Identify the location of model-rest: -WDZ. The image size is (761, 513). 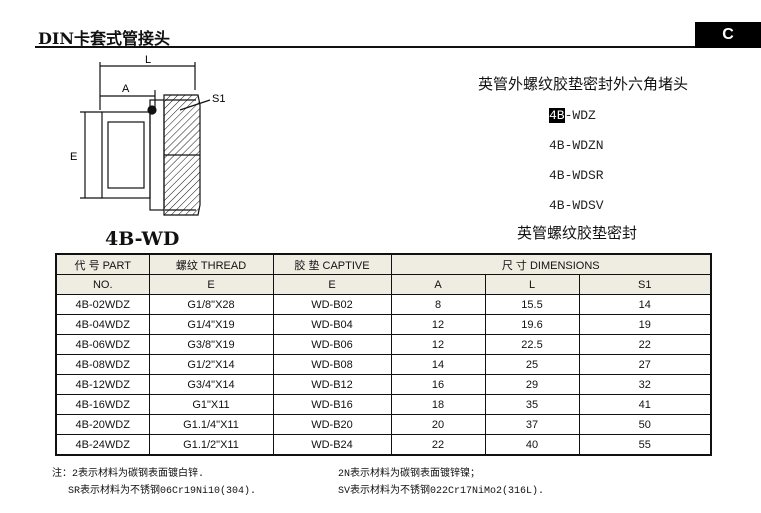
(580, 115).